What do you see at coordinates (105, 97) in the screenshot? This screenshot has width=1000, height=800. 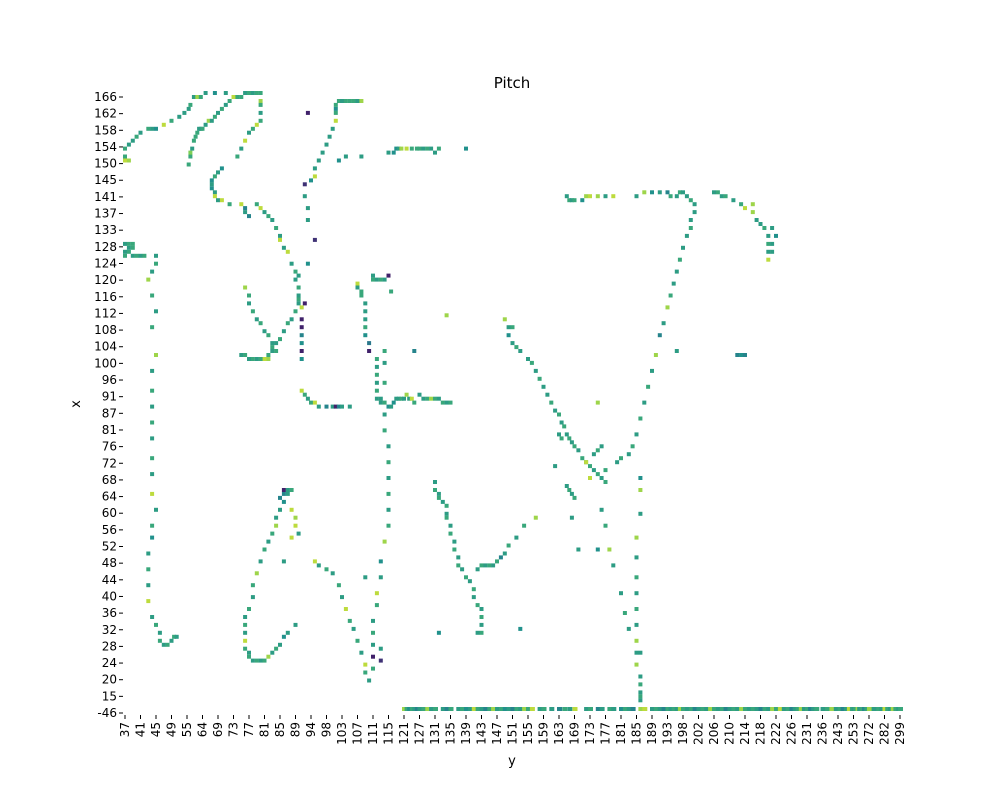 I see `y-tick-label: 166` at bounding box center [105, 97].